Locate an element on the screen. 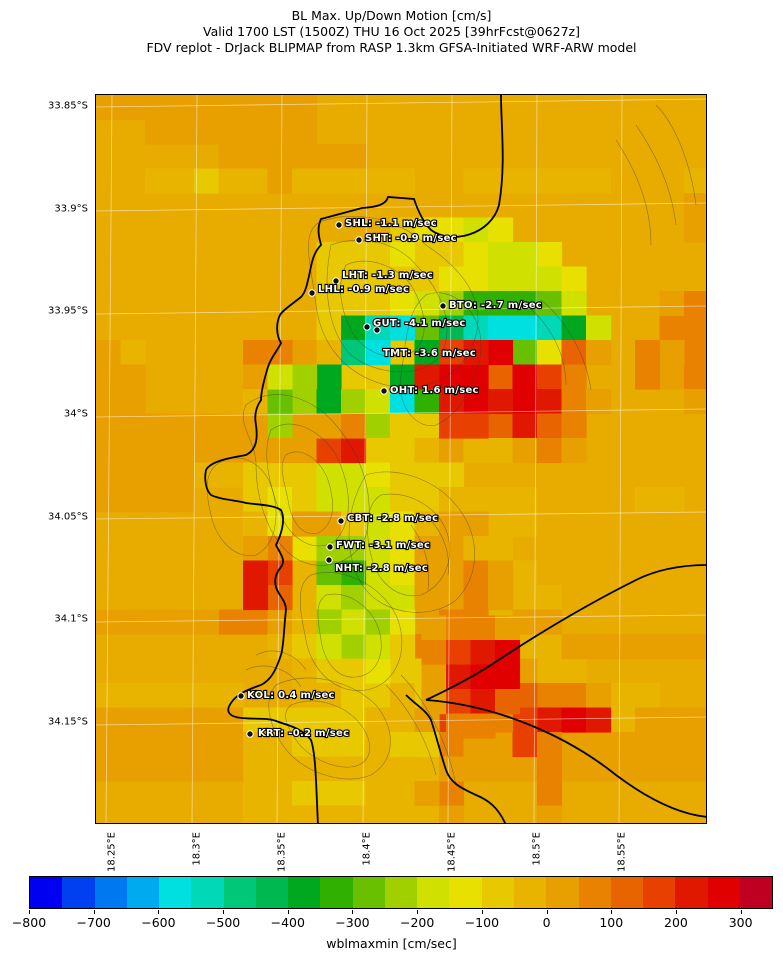 The image size is (783, 962). station-label-tmt: TMT: -3.6 m/sec is located at coordinates (429, 353).